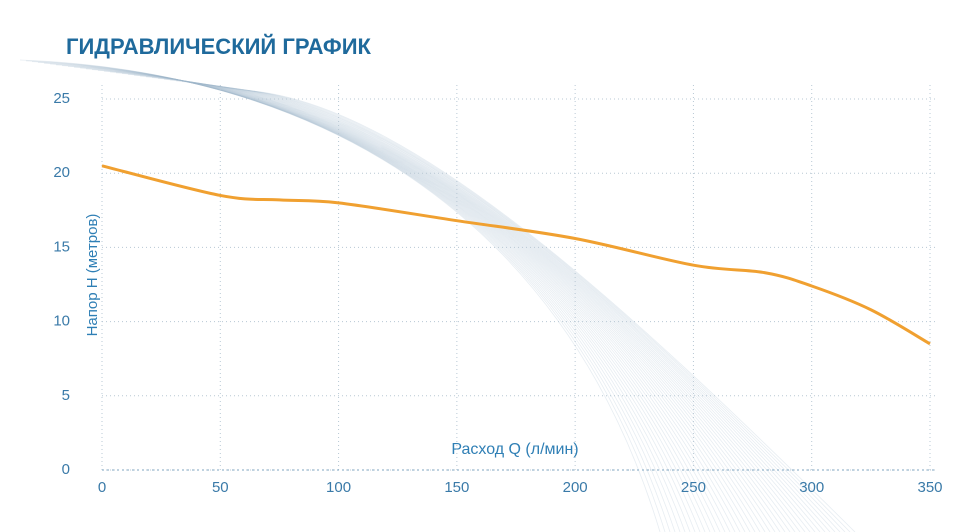 Image resolution: width=965 pixels, height=532 pixels. What do you see at coordinates (575, 487) in the screenshot?
I see `x-tick-label: 200` at bounding box center [575, 487].